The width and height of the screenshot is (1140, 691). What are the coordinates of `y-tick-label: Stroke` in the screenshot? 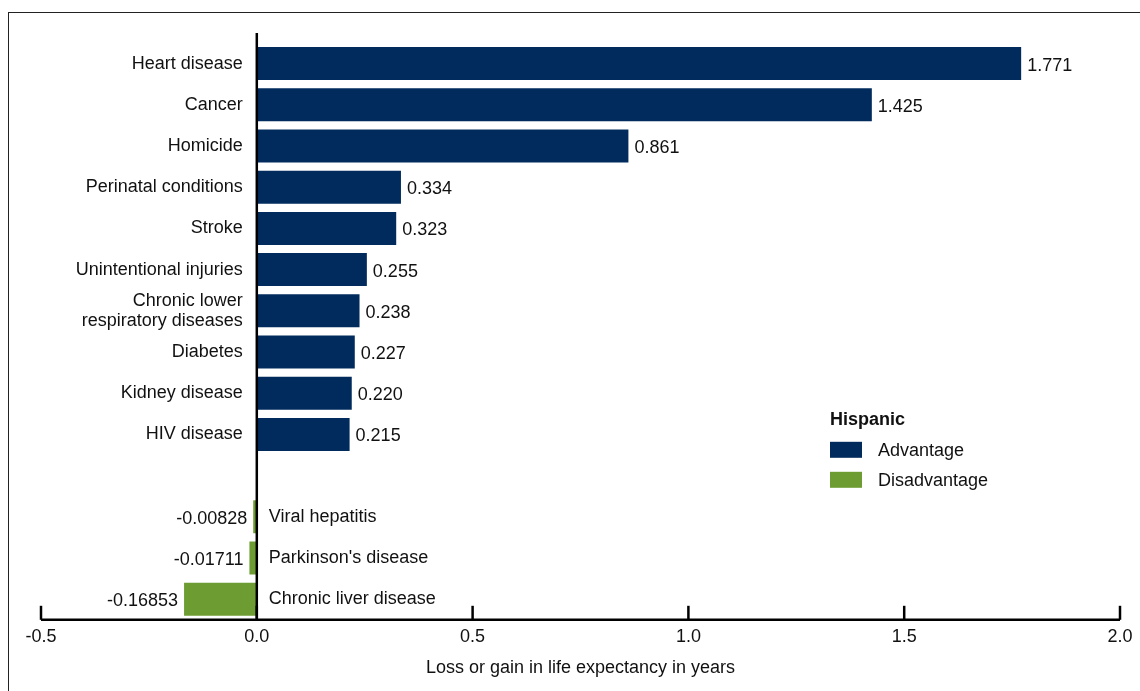 It's located at (216, 227).